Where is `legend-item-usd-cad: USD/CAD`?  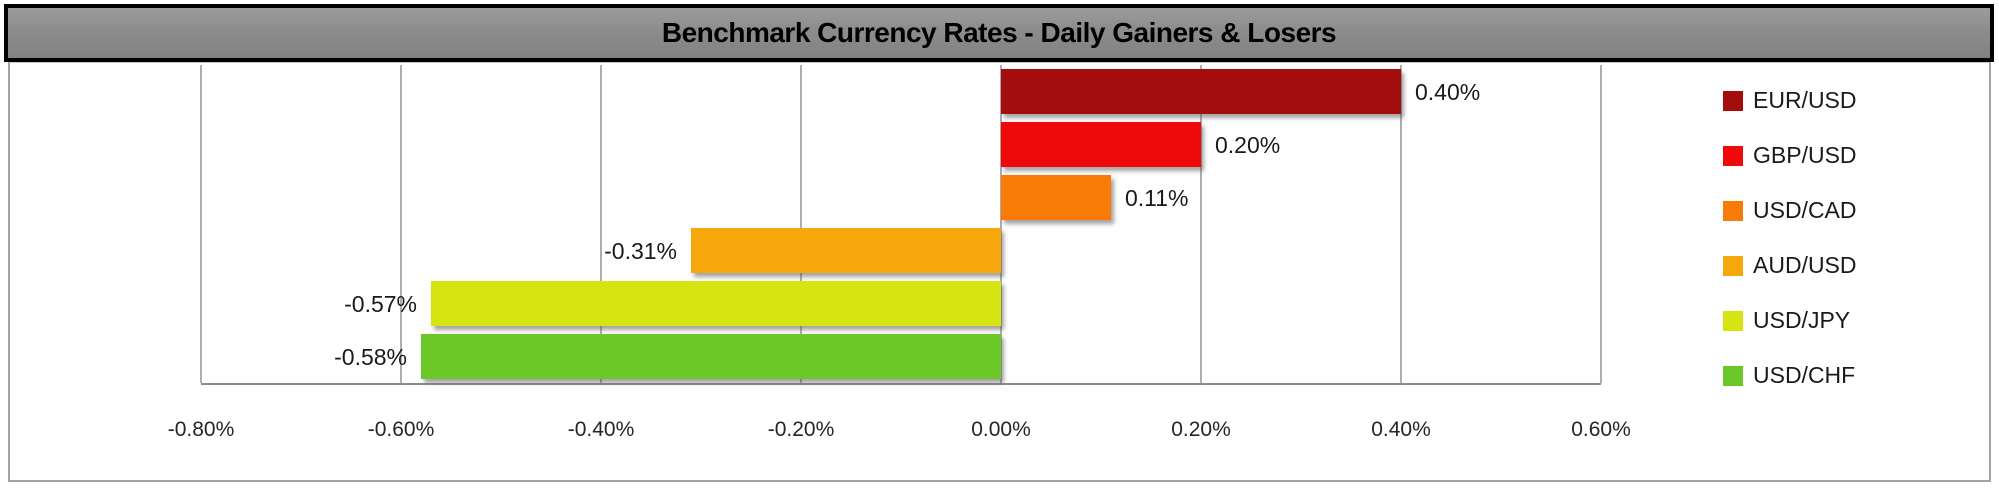
legend-item-usd-cad: USD/CAD is located at coordinates (1790, 210).